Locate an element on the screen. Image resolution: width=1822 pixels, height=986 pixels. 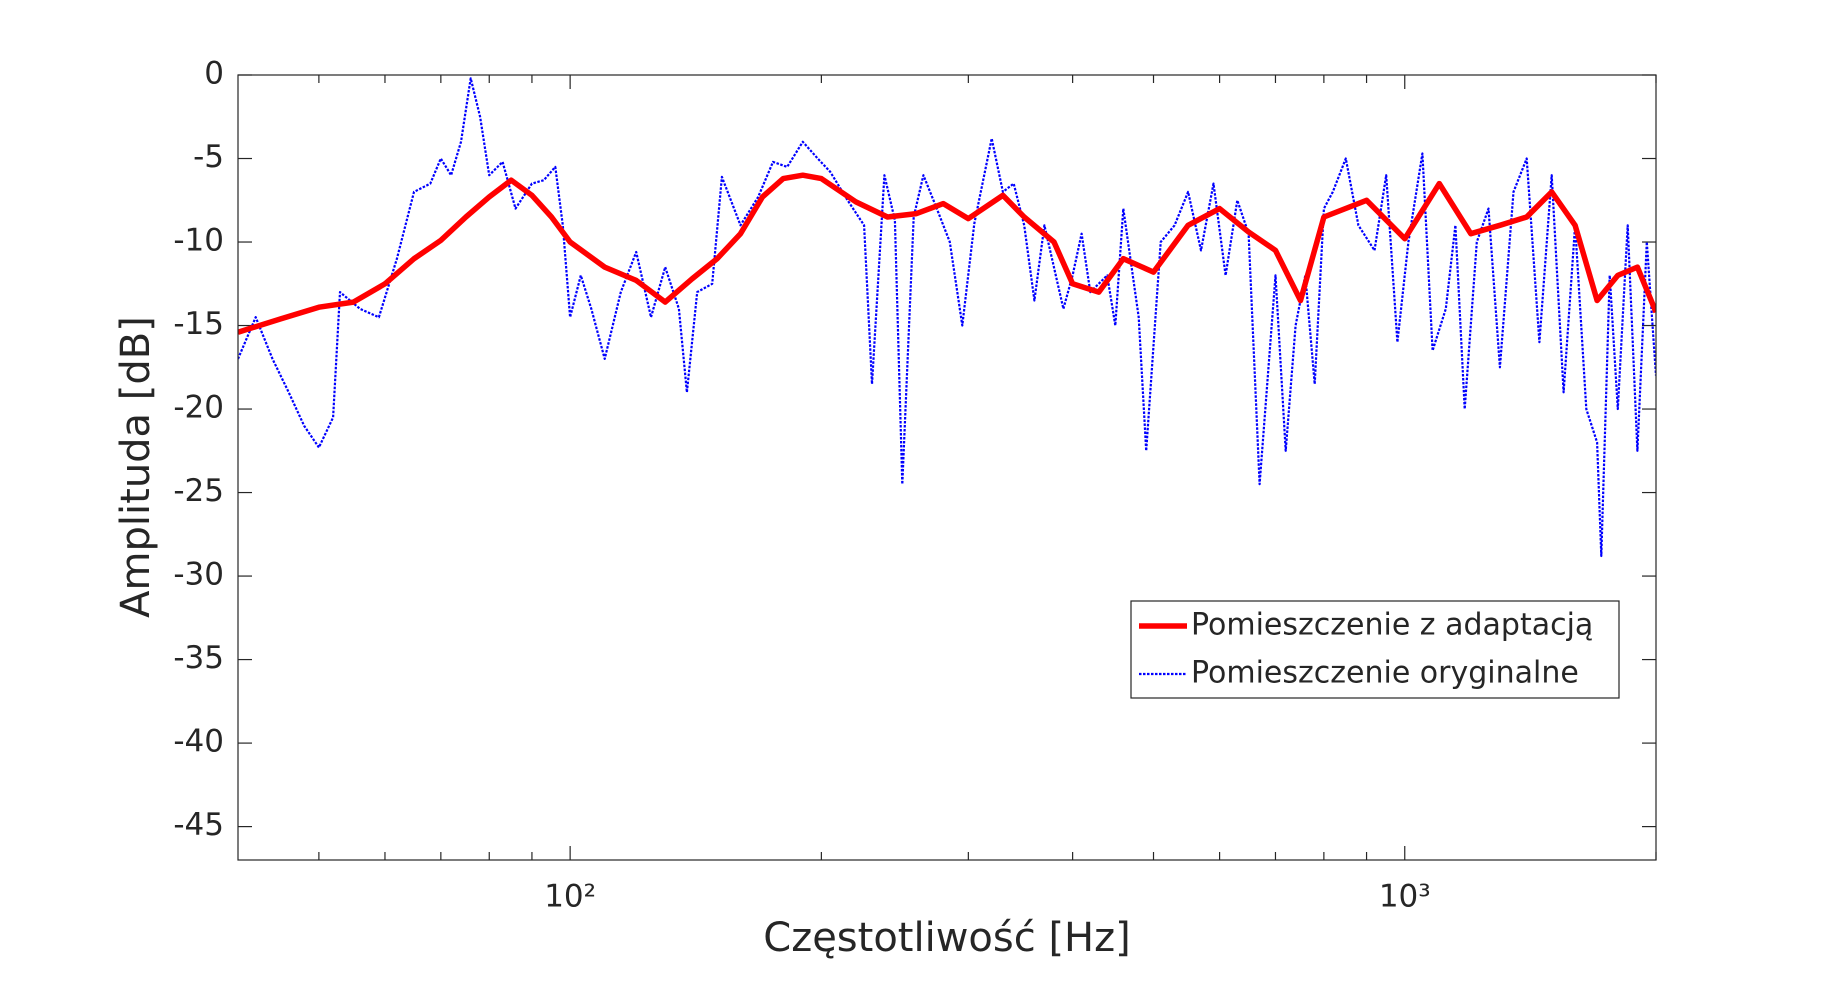
y-tick-label: -15 is located at coordinates (198, 324).